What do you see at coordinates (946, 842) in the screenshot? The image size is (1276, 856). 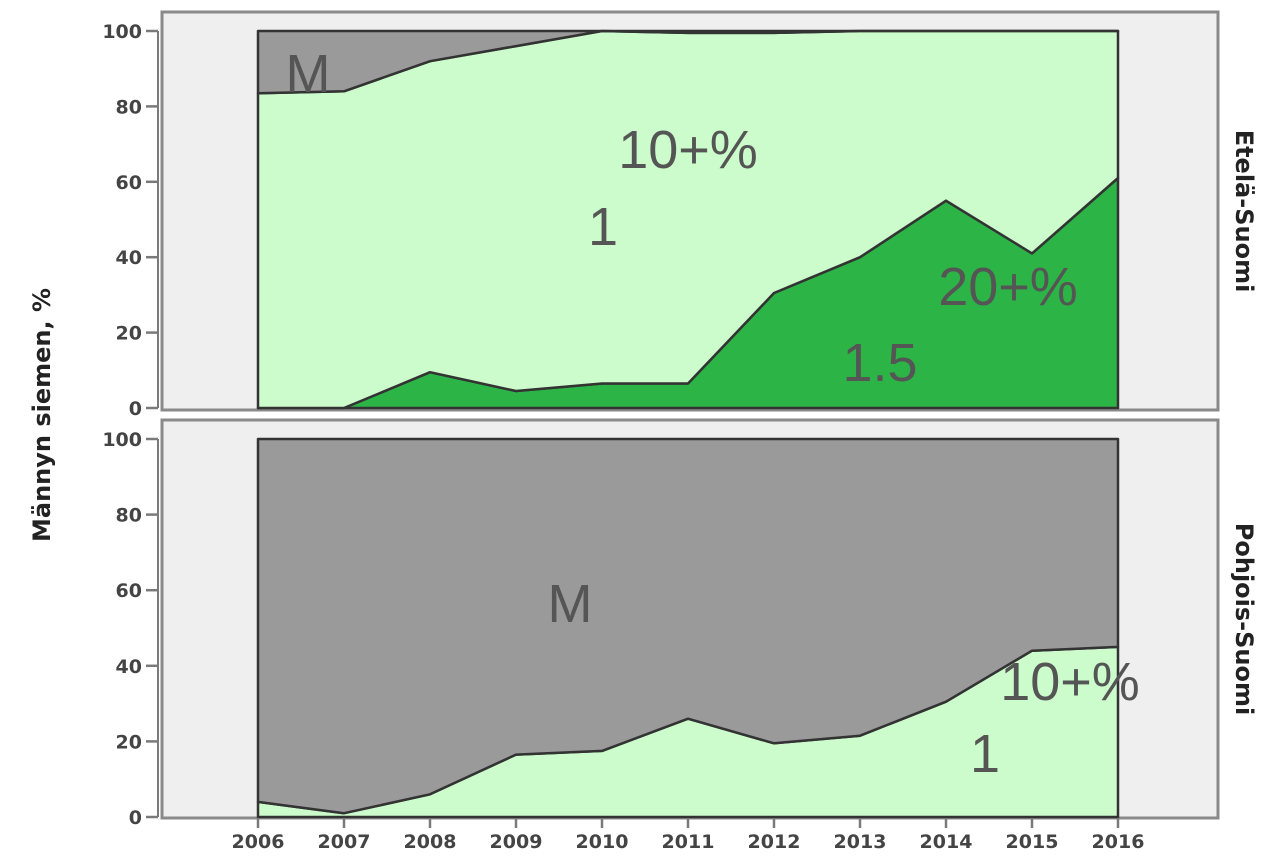 I see `x-tick-label: 2014` at bounding box center [946, 842].